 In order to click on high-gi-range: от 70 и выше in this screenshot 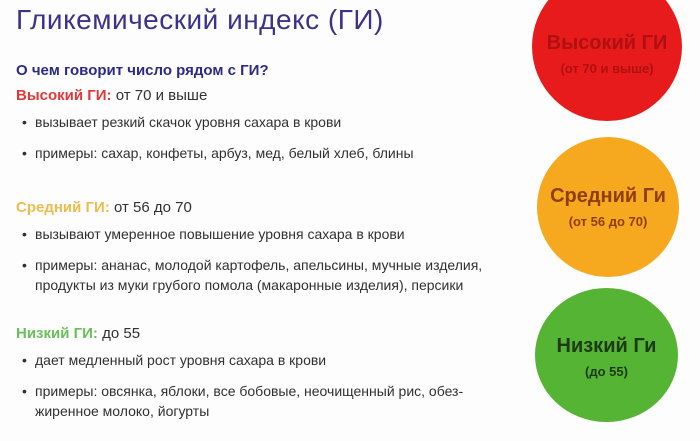, I will do `click(161, 95)`.